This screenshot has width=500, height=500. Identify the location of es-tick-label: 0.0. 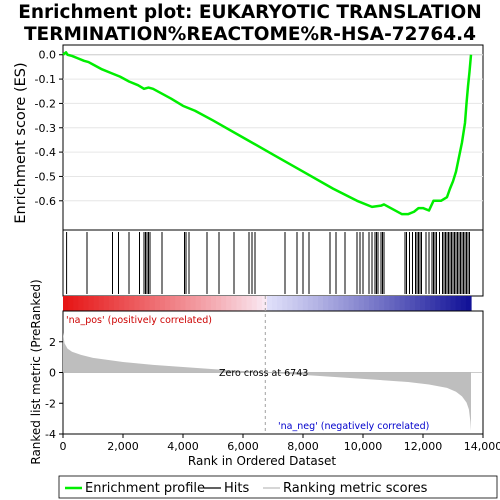
(48, 55).